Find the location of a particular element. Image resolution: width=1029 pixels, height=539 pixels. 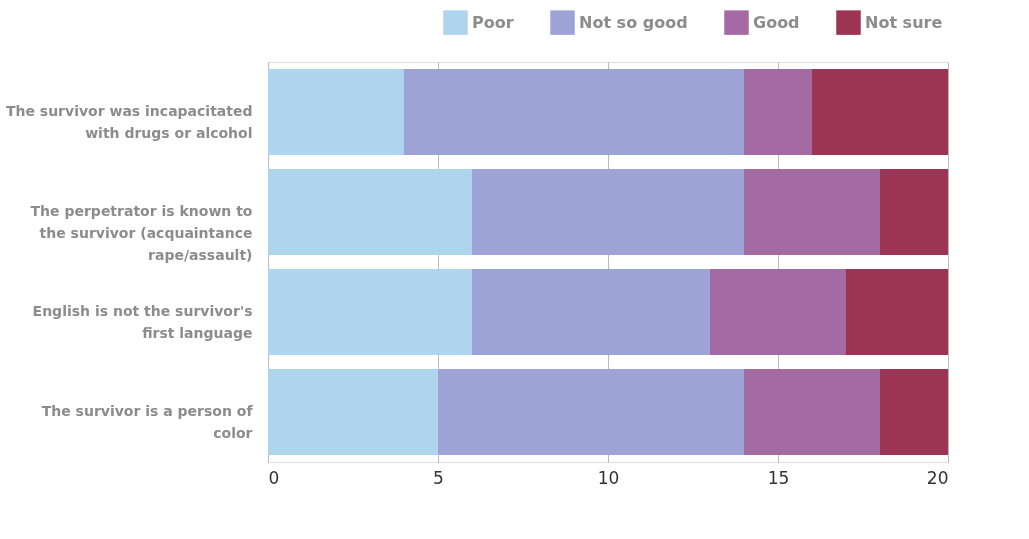

legend-label: Poor is located at coordinates (493, 22).